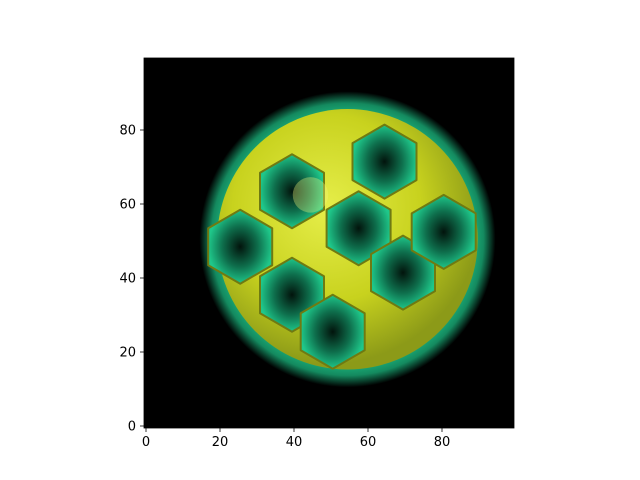 This screenshot has height=480, width=640. I want to click on x-tick-label: 60, so click(368, 442).